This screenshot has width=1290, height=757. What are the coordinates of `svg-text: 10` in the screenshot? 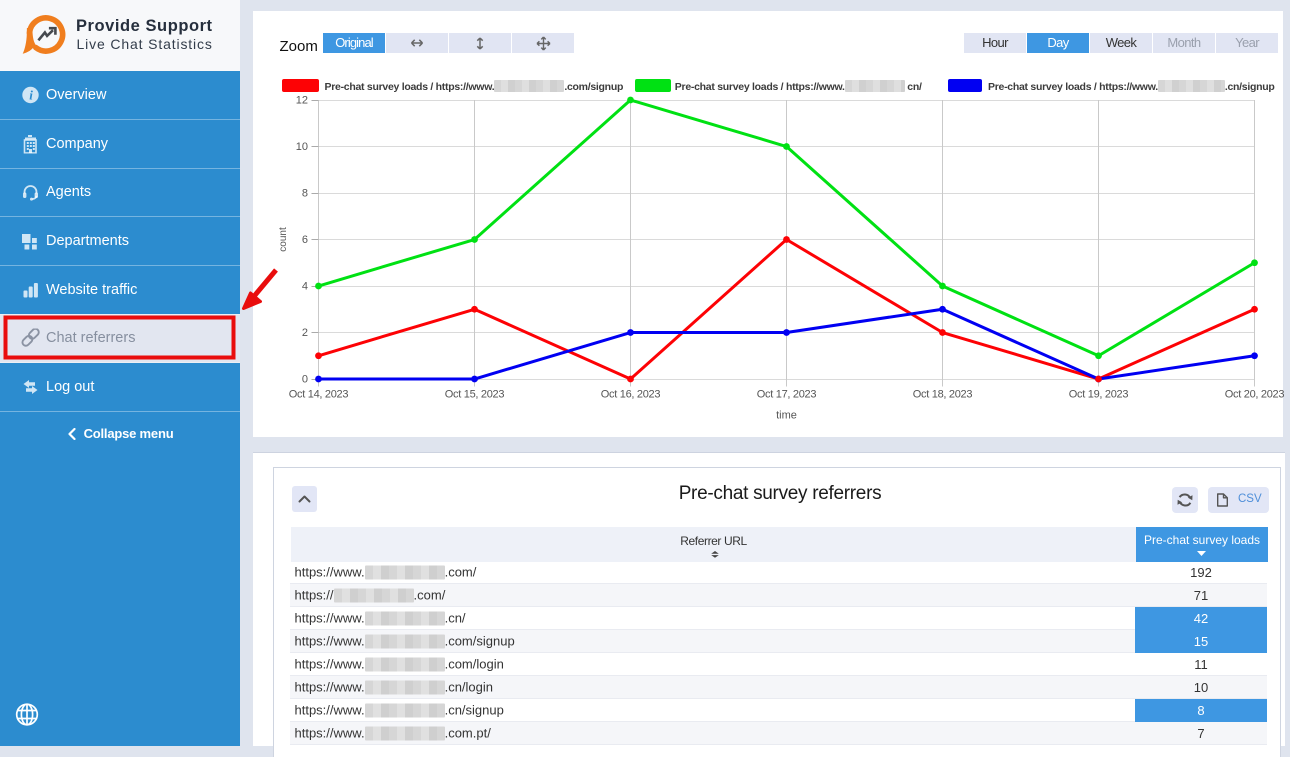 It's located at (302, 147).